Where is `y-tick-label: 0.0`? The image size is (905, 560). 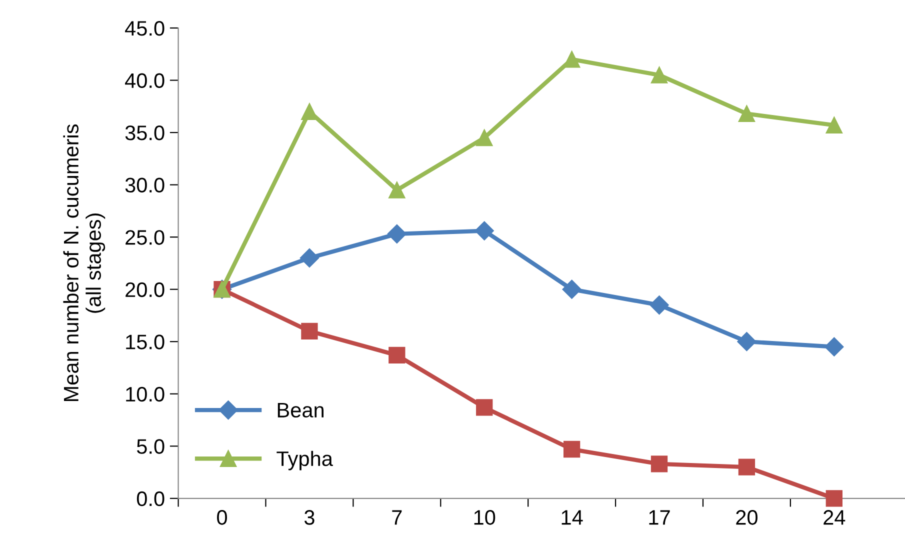 y-tick-label: 0.0 is located at coordinates (150, 498).